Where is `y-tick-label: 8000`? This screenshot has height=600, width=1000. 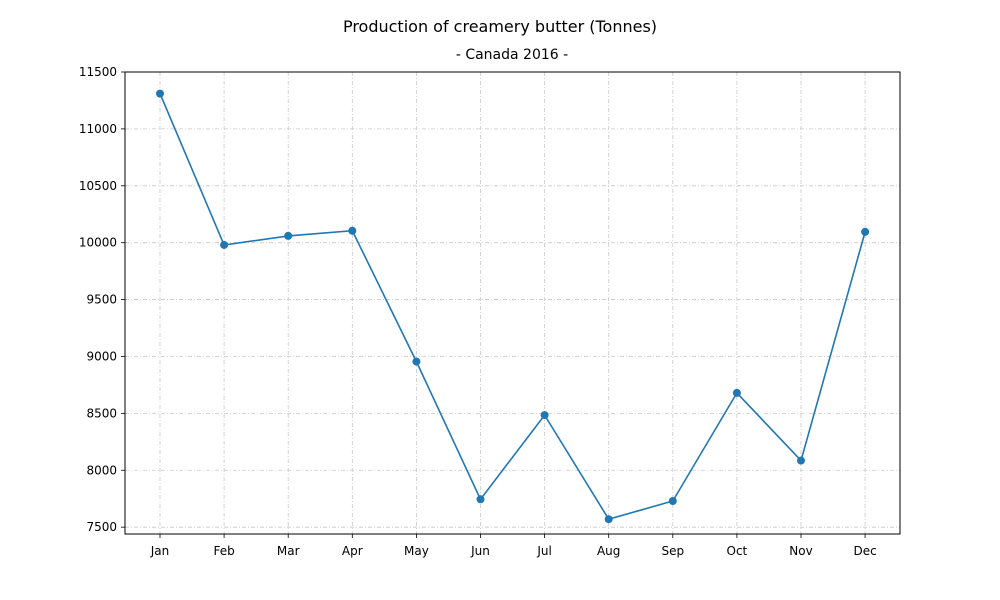 y-tick-label: 8000 is located at coordinates (101, 470).